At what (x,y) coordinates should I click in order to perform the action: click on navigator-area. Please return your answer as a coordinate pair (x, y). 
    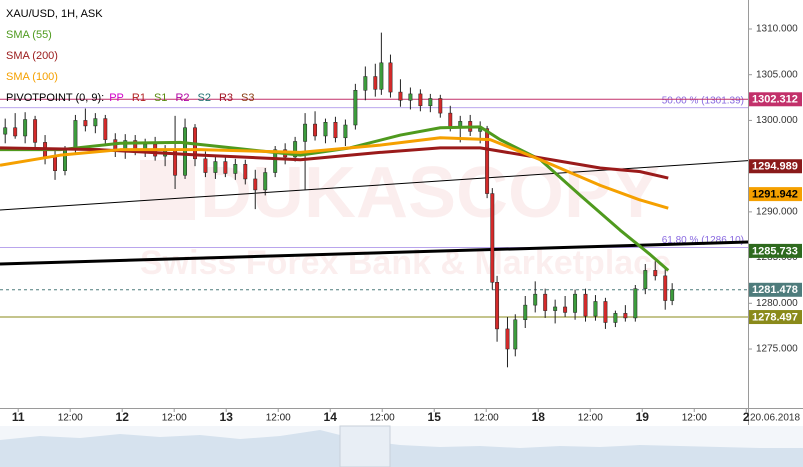
    Looking at the image, I should click on (401, 448).